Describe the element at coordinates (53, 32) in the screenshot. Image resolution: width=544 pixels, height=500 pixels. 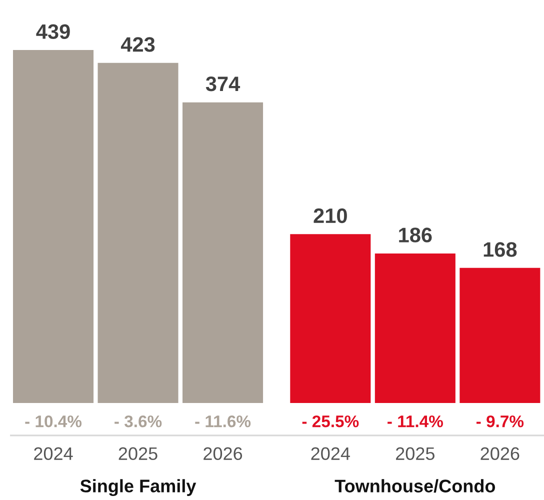
I see `data-label: 439` at that location.